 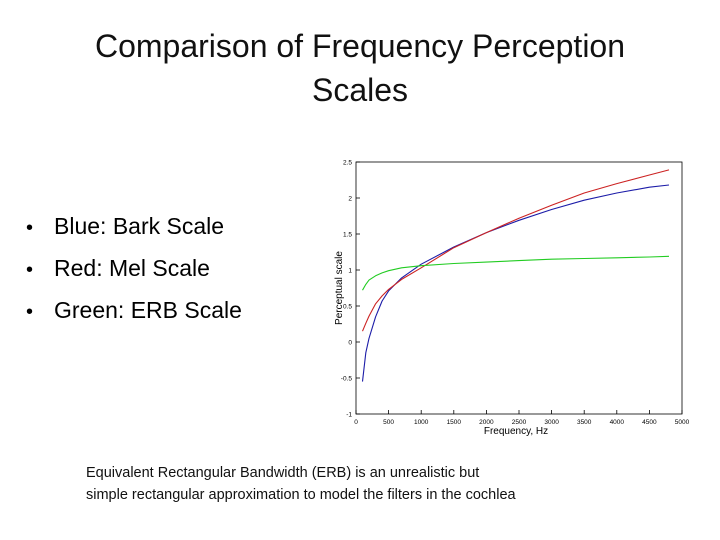 I want to click on x-axis-ticks: 0 500 1000 1500 2000 2500 3000 3500 4000 4500 5000, so click(x=522, y=418).